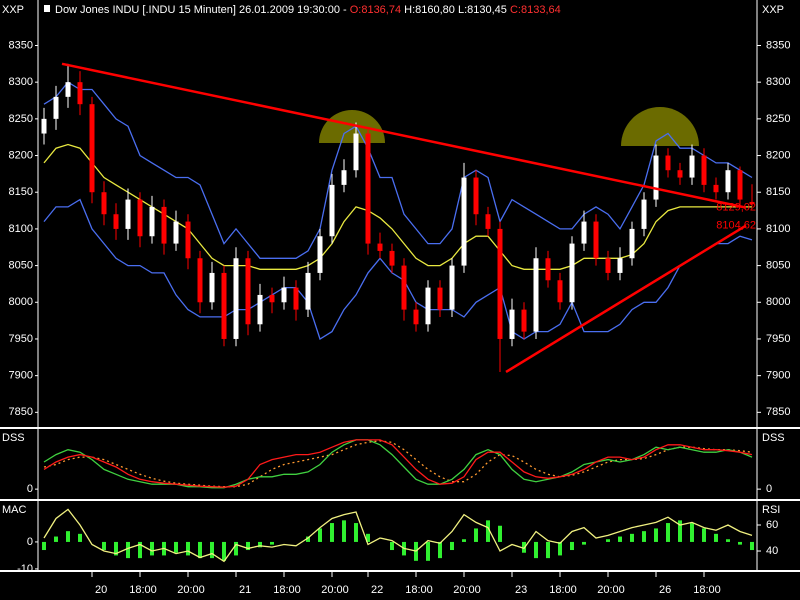 The height and width of the screenshot is (600, 800). I want to click on trendline-label: 8104,62, so click(736, 225).